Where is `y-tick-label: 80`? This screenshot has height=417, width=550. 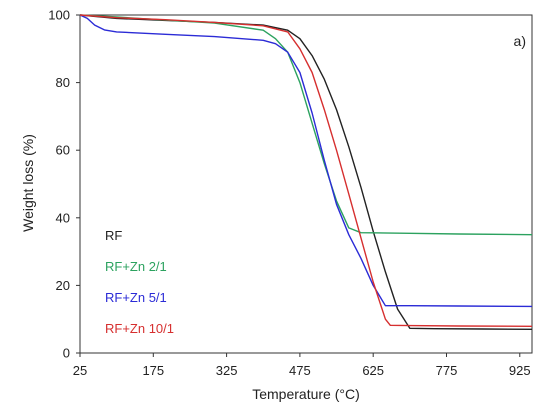 y-tick-label: 80 is located at coordinates (63, 82).